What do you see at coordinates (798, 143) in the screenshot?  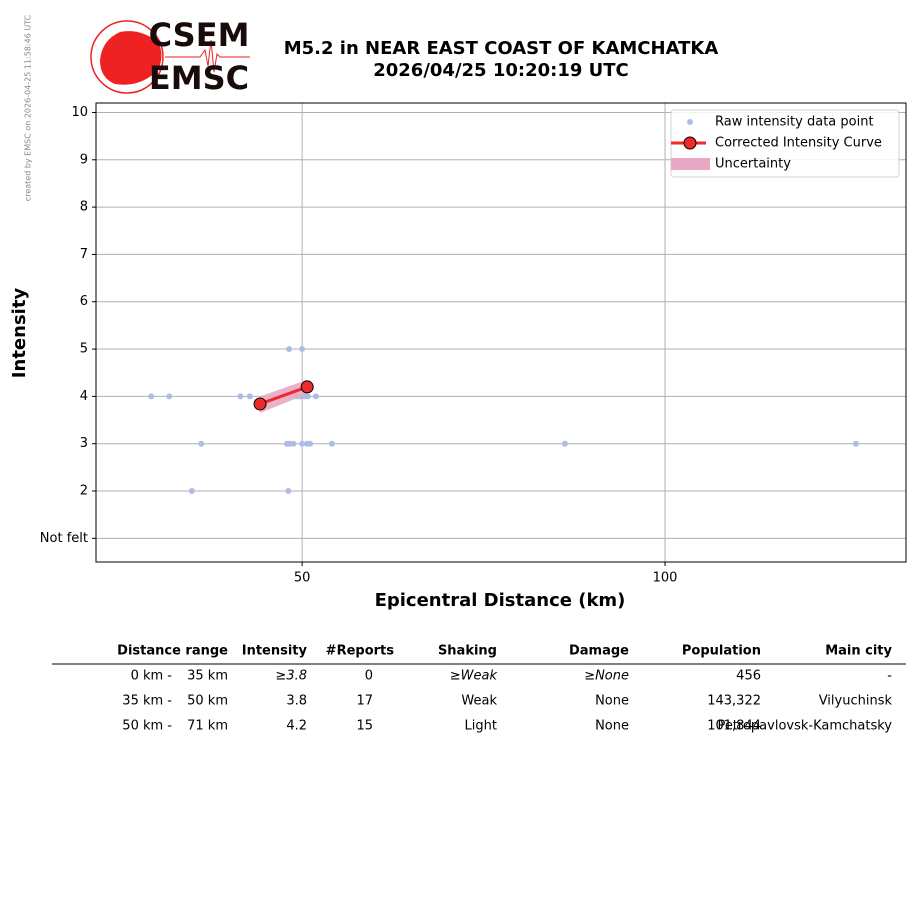 I see `legend-label: Corrected Intensity Curve` at bounding box center [798, 143].